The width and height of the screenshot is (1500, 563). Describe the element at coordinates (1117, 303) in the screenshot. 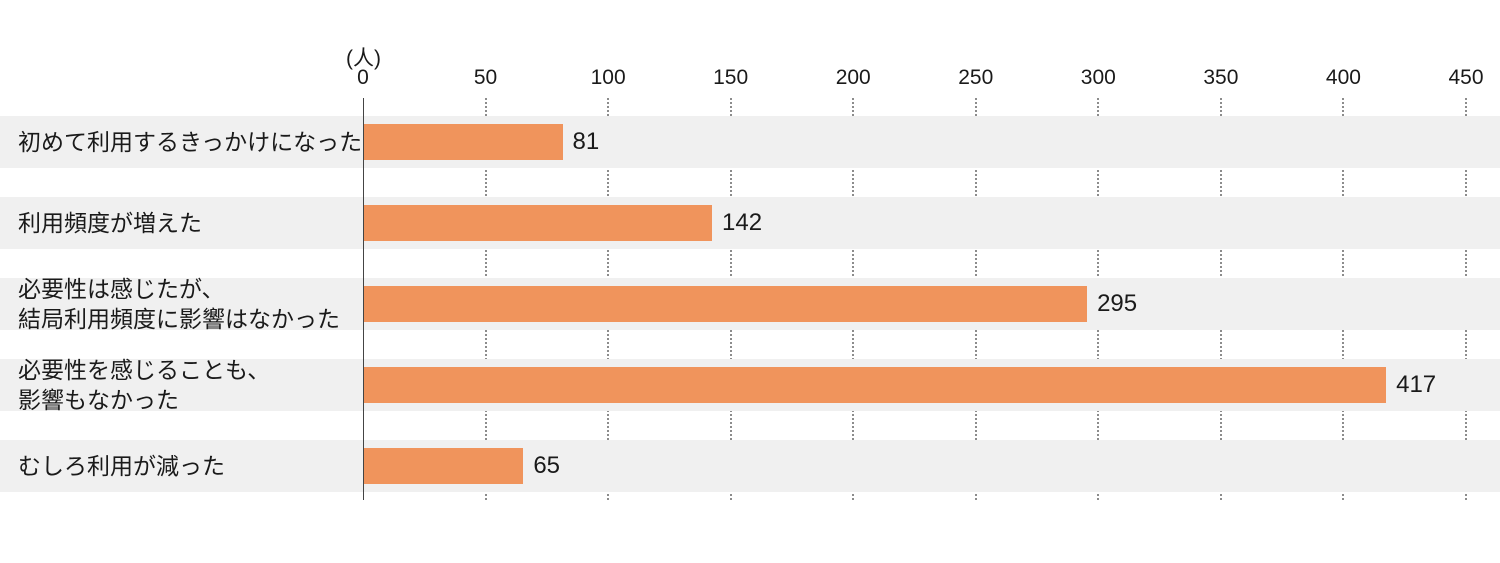

I see `bar-value-label: 295` at that location.